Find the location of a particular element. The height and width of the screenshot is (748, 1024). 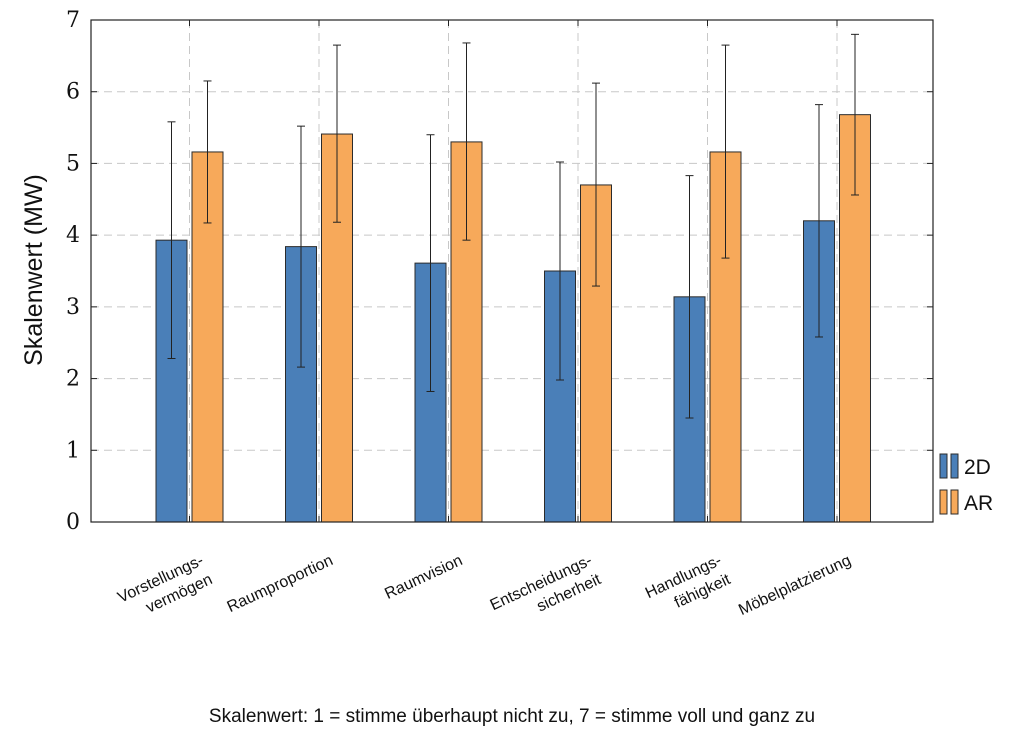

y-tick-label: 0 is located at coordinates (73, 522).